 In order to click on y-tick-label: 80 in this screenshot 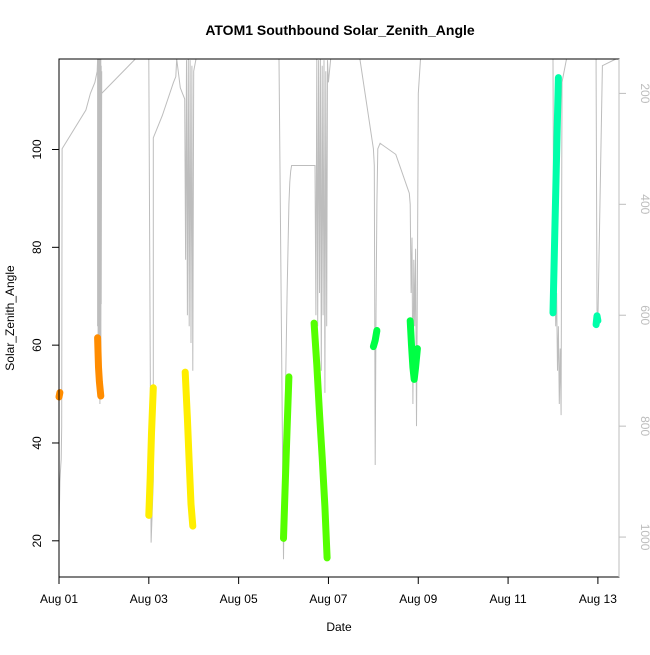, I will do `click(37, 247)`.